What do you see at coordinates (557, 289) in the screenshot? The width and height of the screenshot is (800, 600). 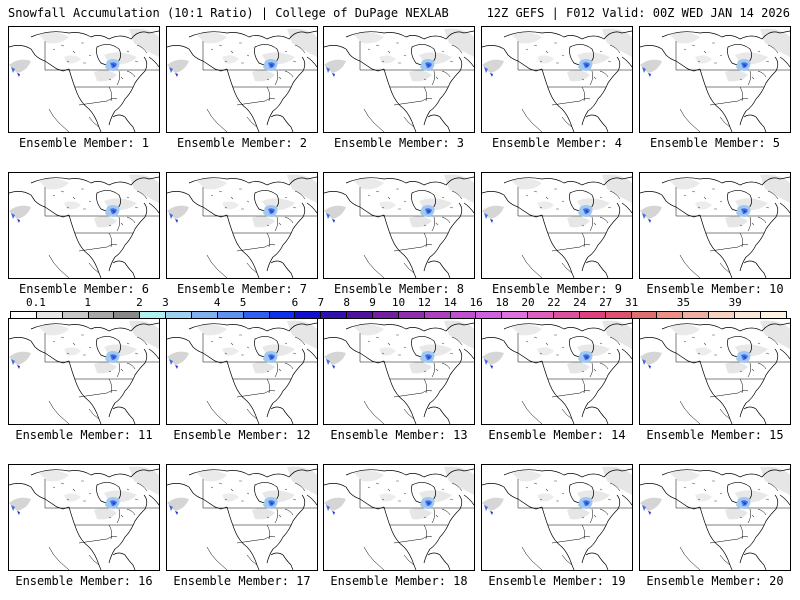 I see `ensemble-member-caption: Ensemble Member: 9` at bounding box center [557, 289].